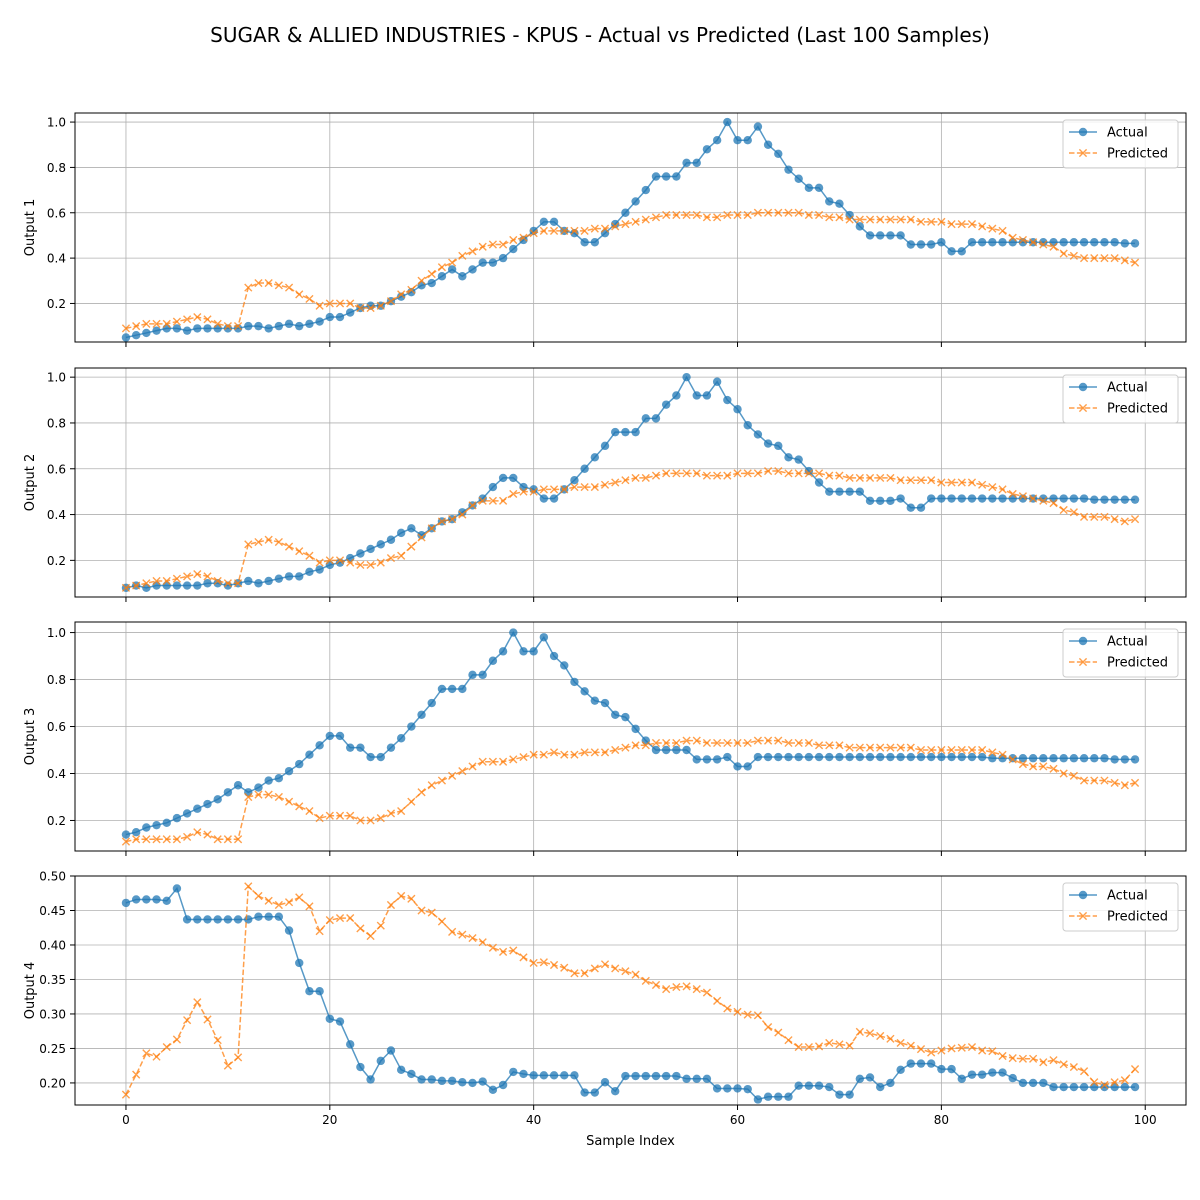 The image size is (1200, 1200). I want to click on x-tick-label: 20, so click(329, 1120).